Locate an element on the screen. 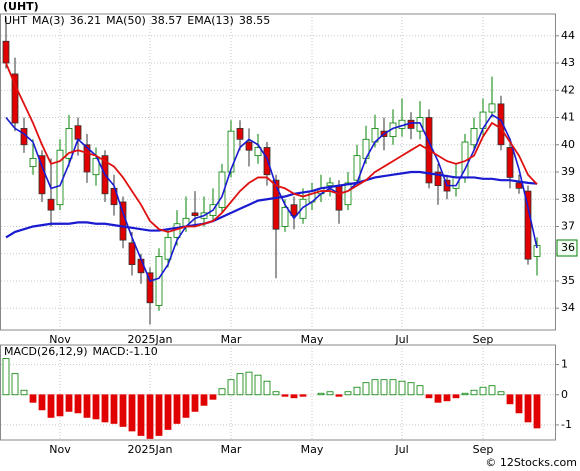 The image size is (580, 471). y-tick-label: 1 is located at coordinates (564, 364).